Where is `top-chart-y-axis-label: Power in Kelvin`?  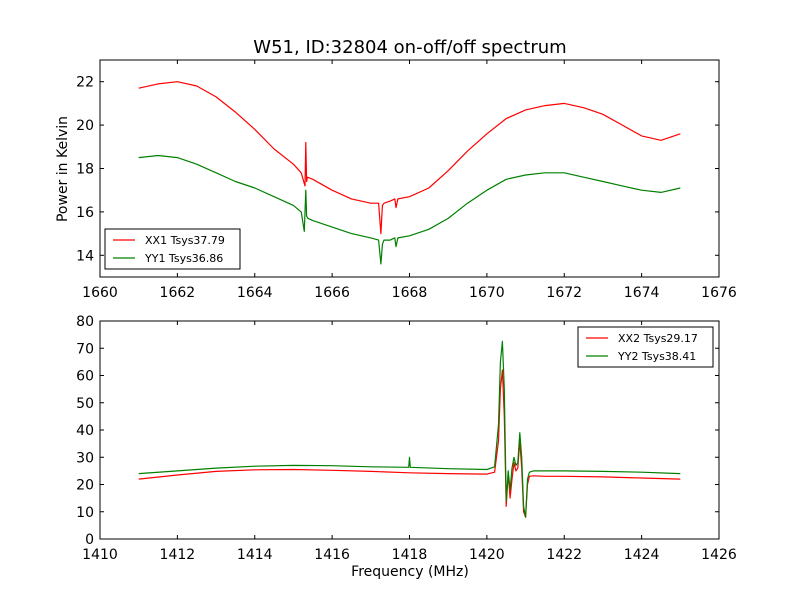 top-chart-y-axis-label: Power in Kelvin is located at coordinates (63, 169).